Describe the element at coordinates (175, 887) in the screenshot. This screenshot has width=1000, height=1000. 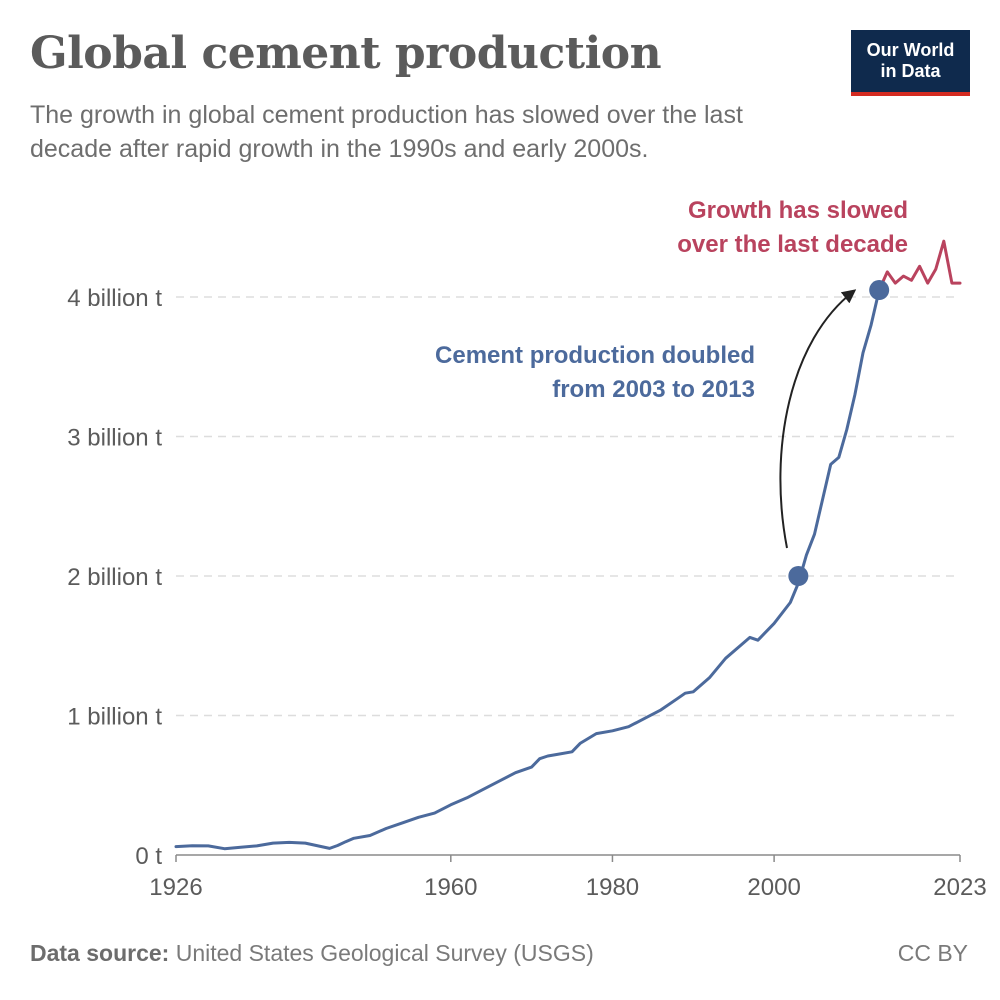
I see `x-tick-label-0: 1926` at that location.